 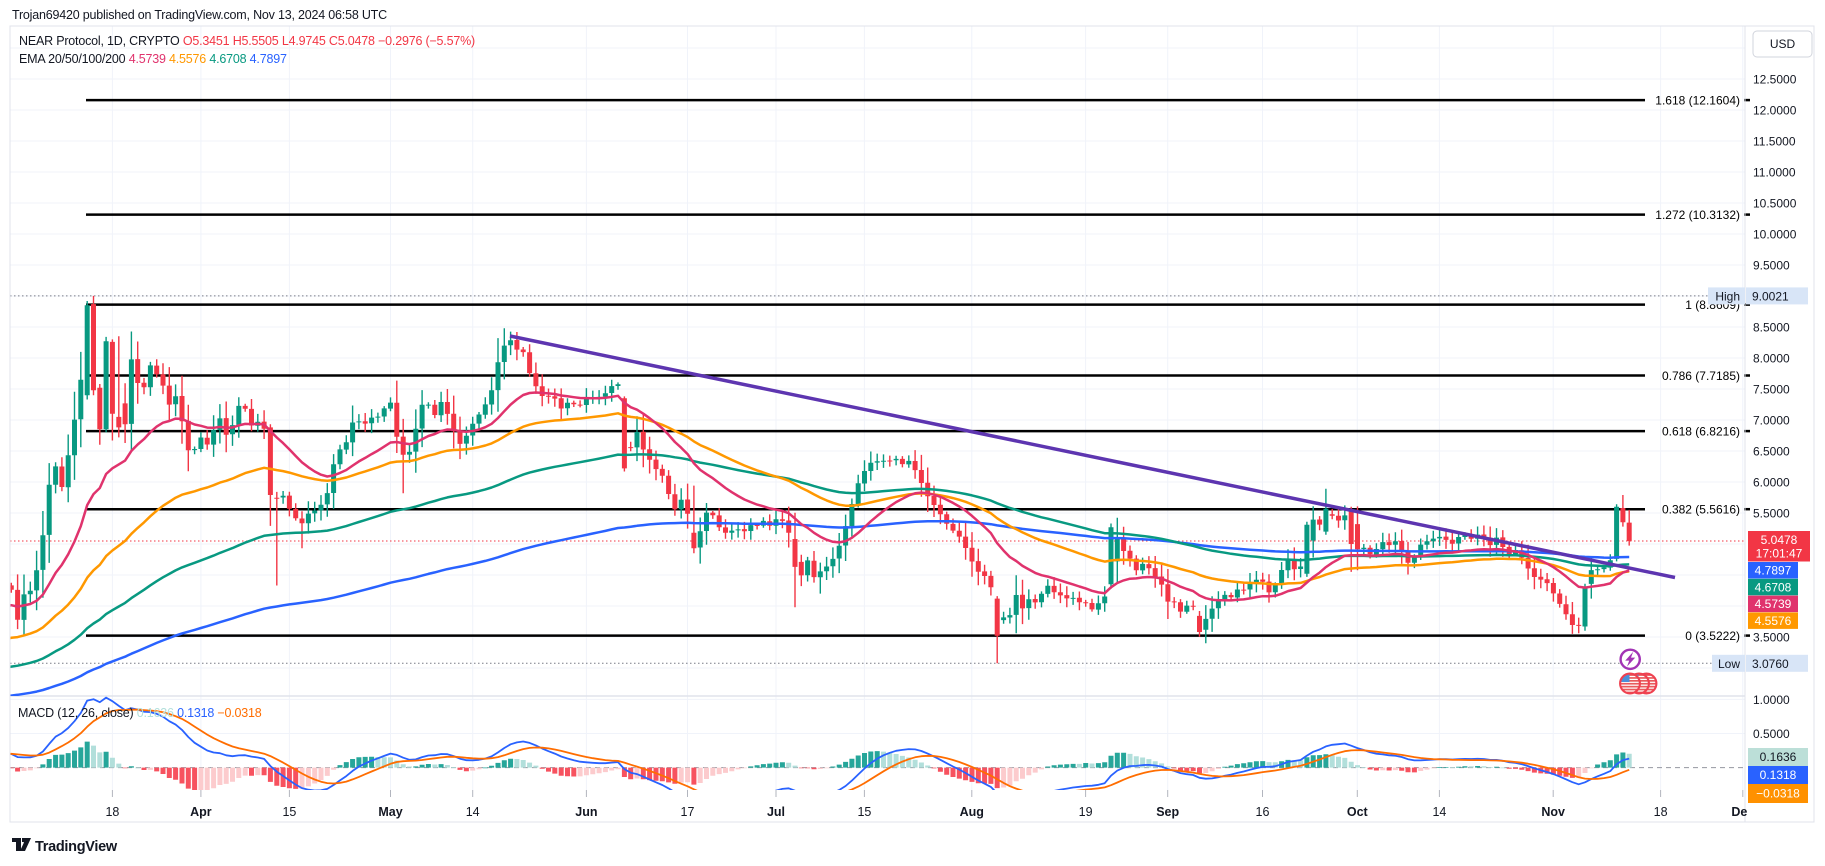 I want to click on svg-text: Oct, so click(x=1358, y=812).